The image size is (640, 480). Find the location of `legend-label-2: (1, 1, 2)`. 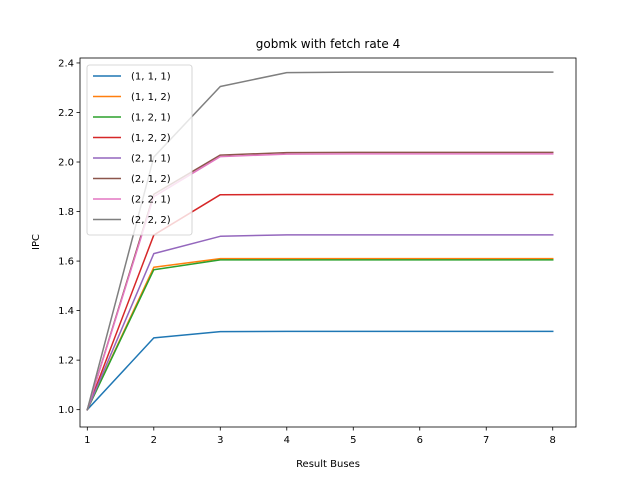

legend-label-2: (1, 1, 2) is located at coordinates (151, 97).